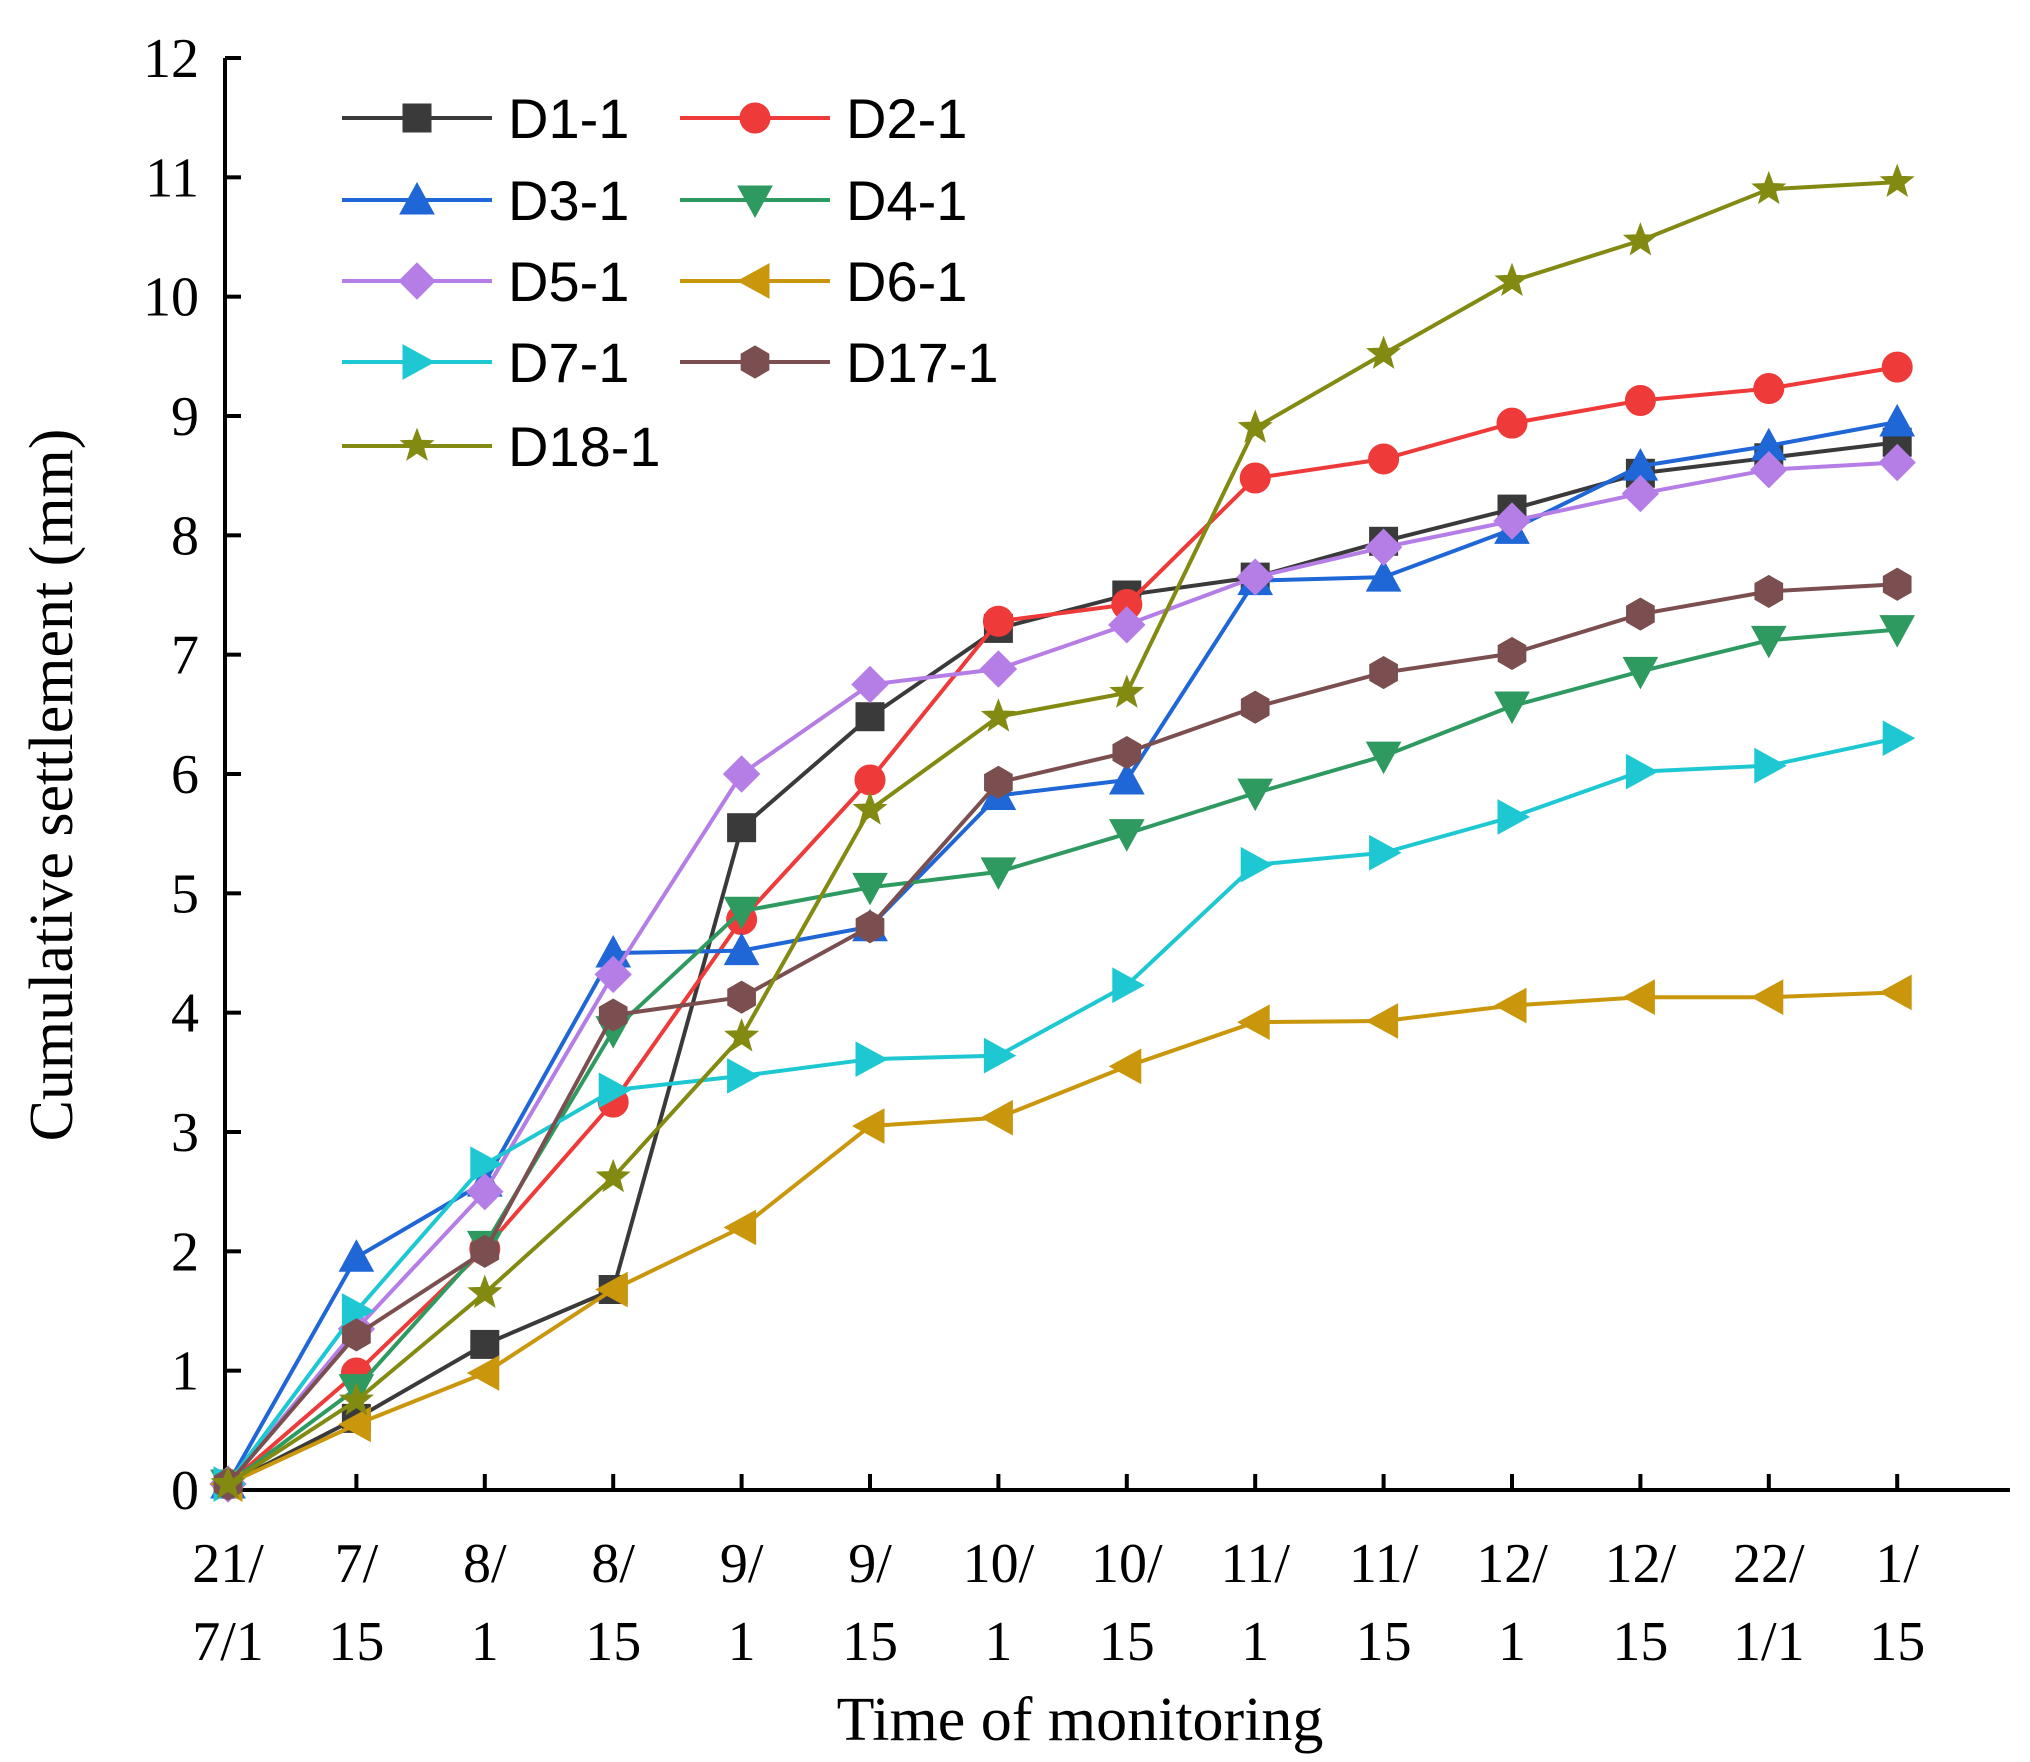 The width and height of the screenshot is (2030, 1762). I want to click on x-tick-label: 7/, so click(357, 1564).